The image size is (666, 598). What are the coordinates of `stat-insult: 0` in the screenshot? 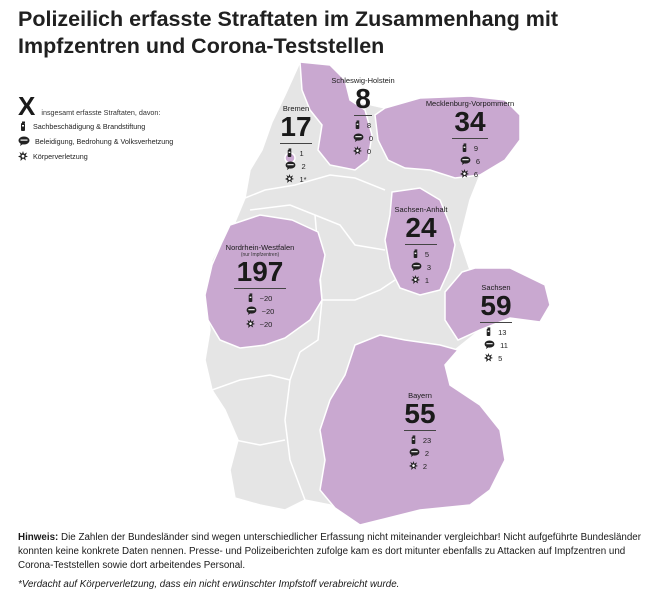 It's located at (363, 138).